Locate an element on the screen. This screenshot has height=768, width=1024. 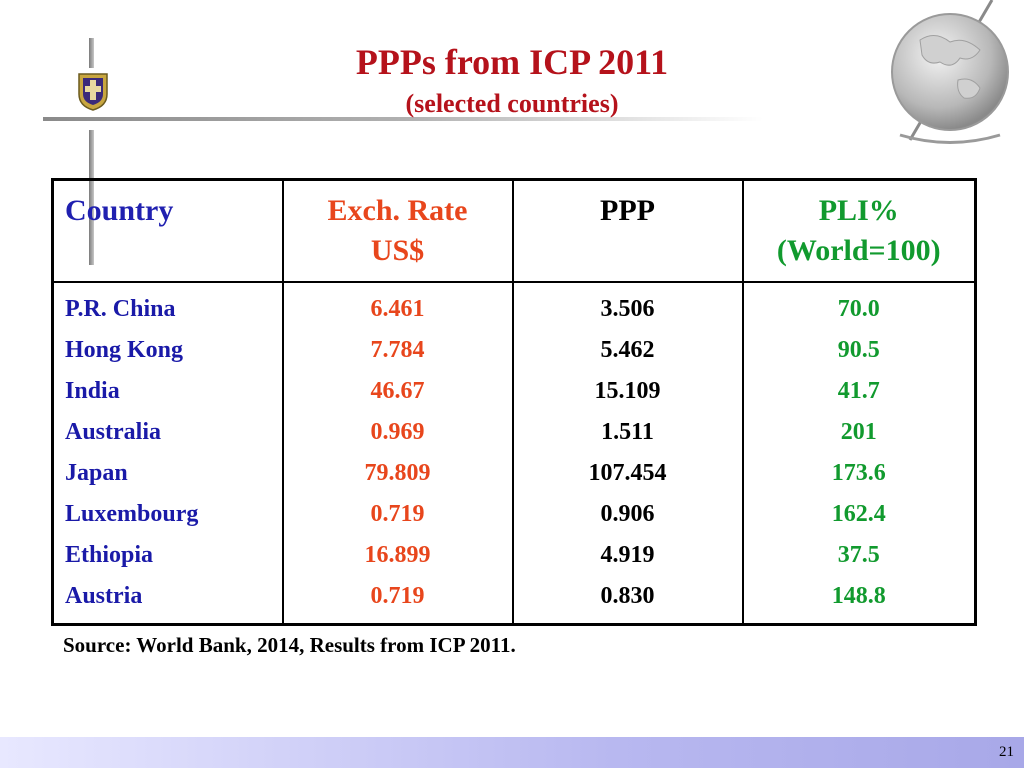
country-cell: Australia is located at coordinates (113, 432).